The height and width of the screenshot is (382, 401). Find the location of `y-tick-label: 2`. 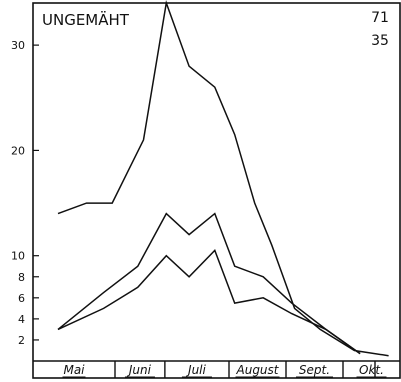

y-tick-label: 2 is located at coordinates (21, 340).